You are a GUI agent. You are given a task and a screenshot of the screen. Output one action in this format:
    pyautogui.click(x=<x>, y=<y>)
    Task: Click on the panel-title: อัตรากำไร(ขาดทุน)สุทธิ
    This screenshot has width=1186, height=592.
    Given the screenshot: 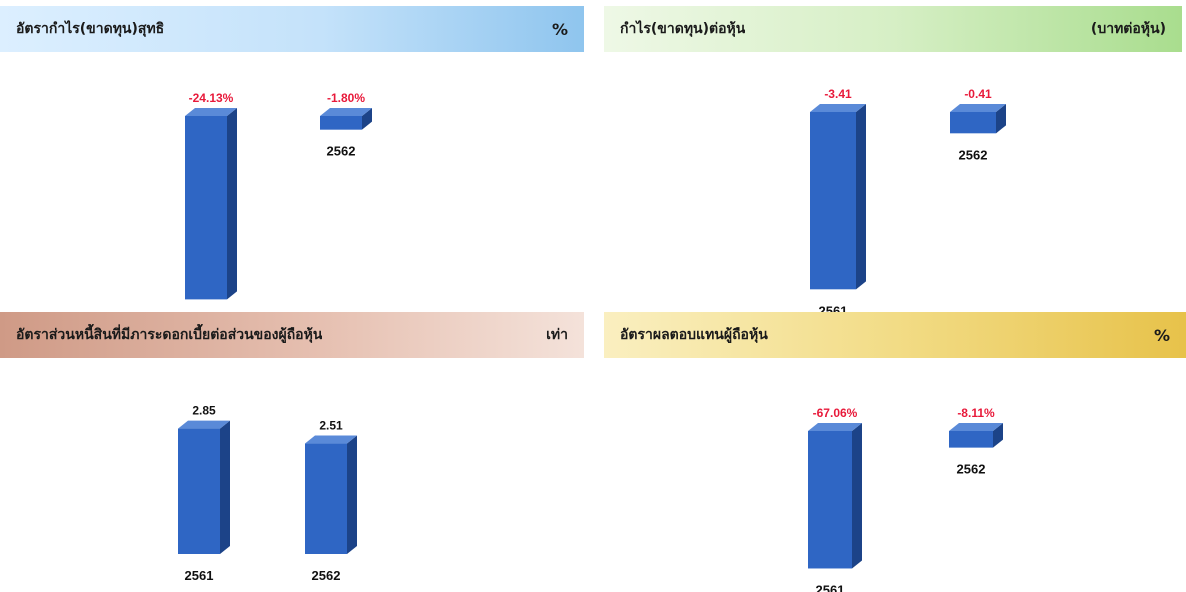 What is the action you would take?
    pyautogui.click(x=90, y=29)
    